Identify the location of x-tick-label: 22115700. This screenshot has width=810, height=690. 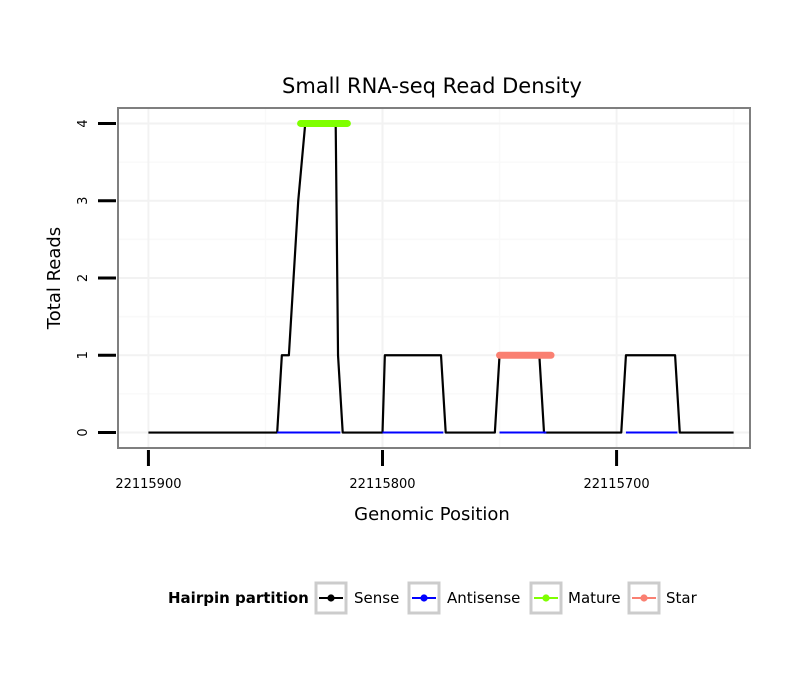
(616, 484).